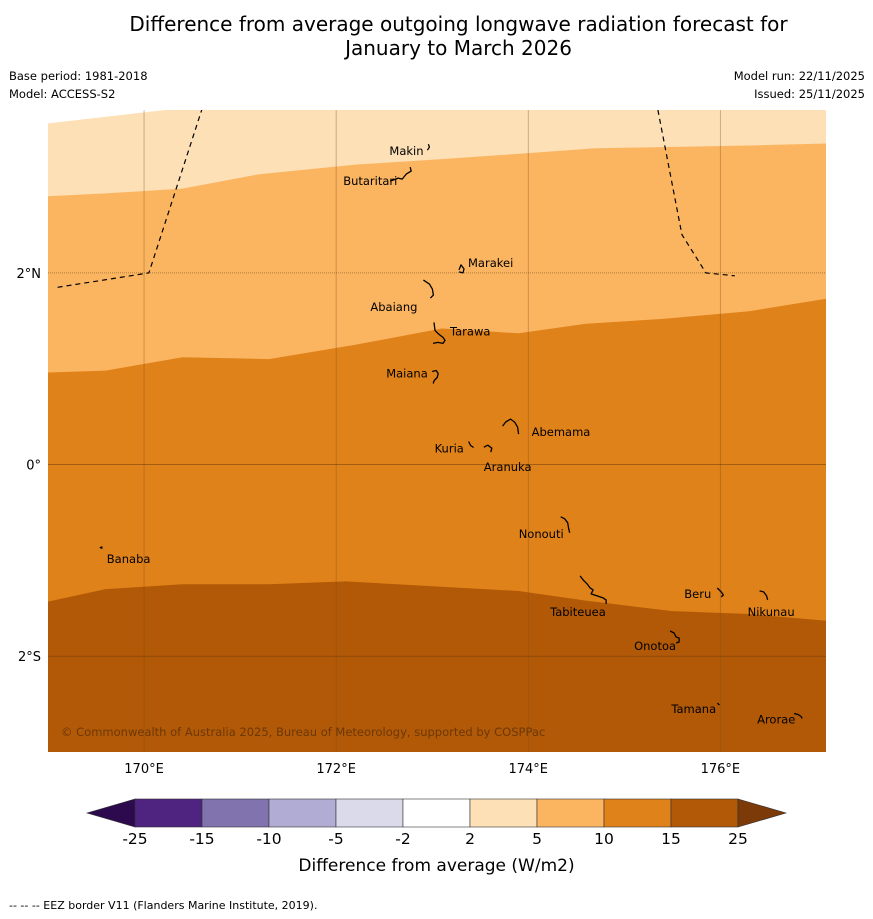 This screenshot has height=919, width=873. What do you see at coordinates (439, 333) in the screenshot?
I see `island-outline-tarawa` at bounding box center [439, 333].